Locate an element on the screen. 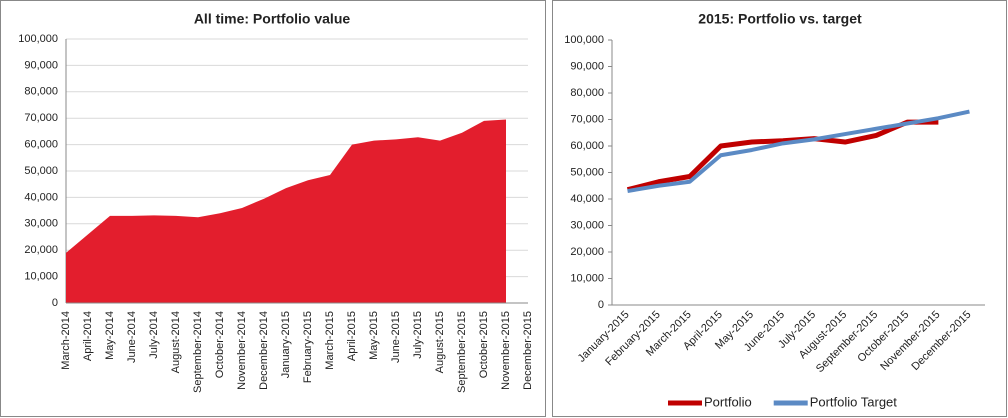 The image size is (1008, 418). chart-title: All time: Portfolio value is located at coordinates (272, 19).